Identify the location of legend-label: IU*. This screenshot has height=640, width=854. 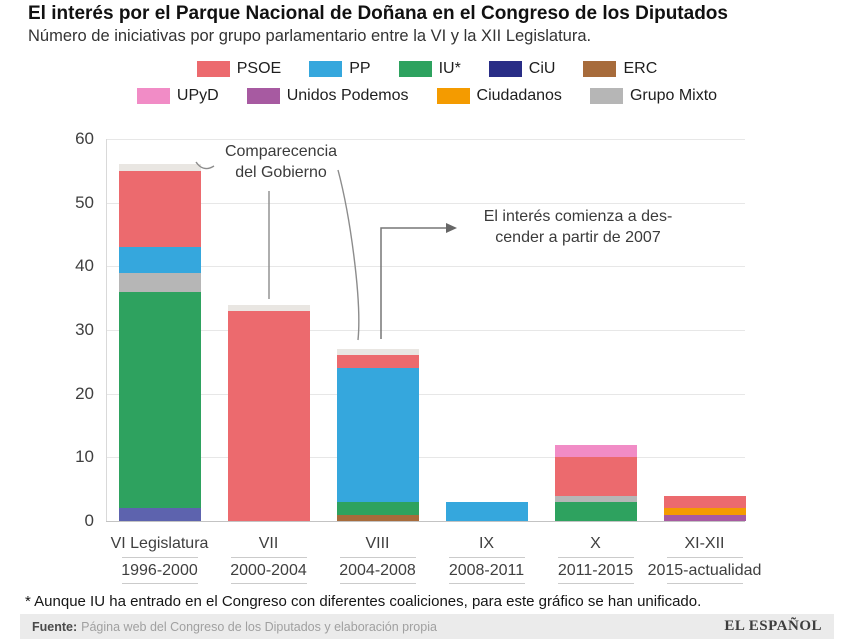
(449, 68).